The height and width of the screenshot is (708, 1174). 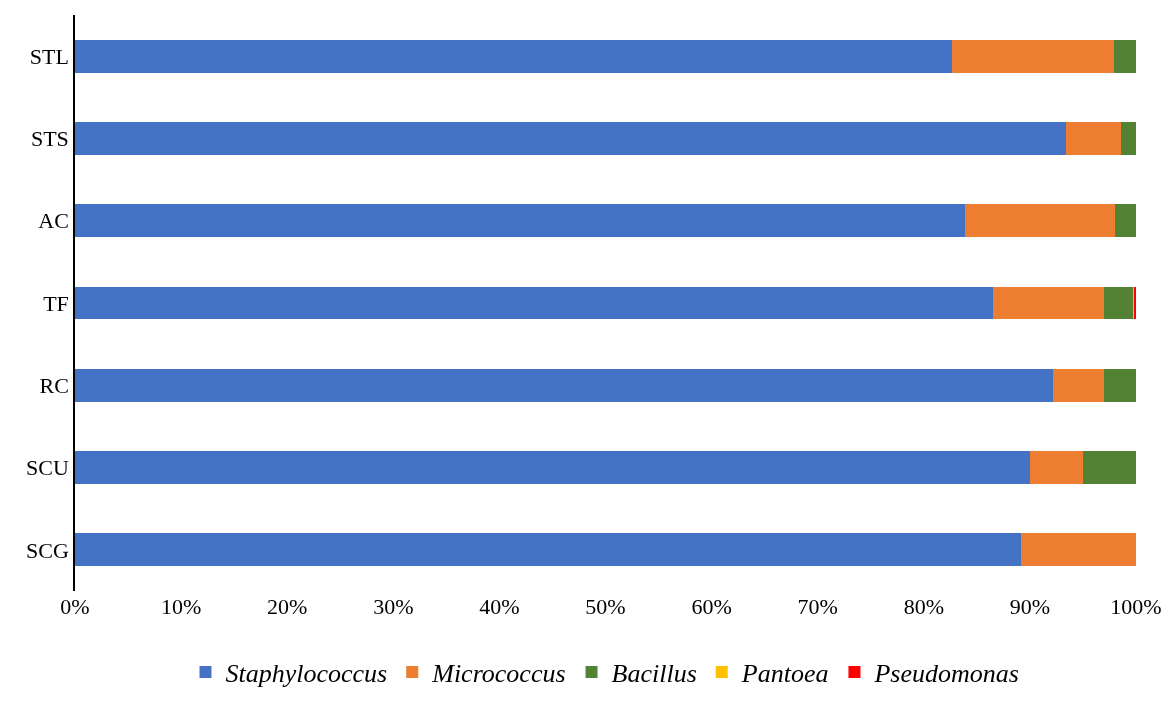 I want to click on y-tick-label: SCU, so click(x=47, y=468).